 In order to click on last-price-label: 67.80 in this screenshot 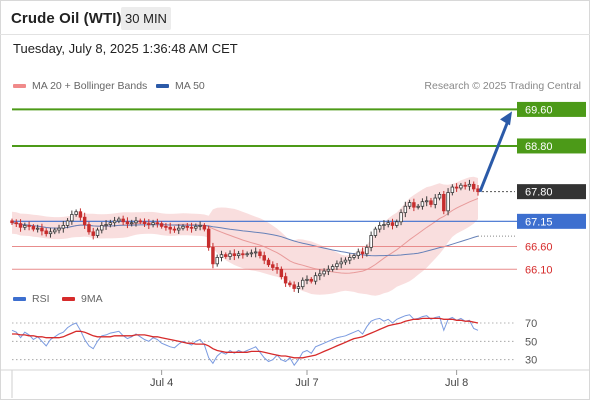, I will do `click(539, 193)`.